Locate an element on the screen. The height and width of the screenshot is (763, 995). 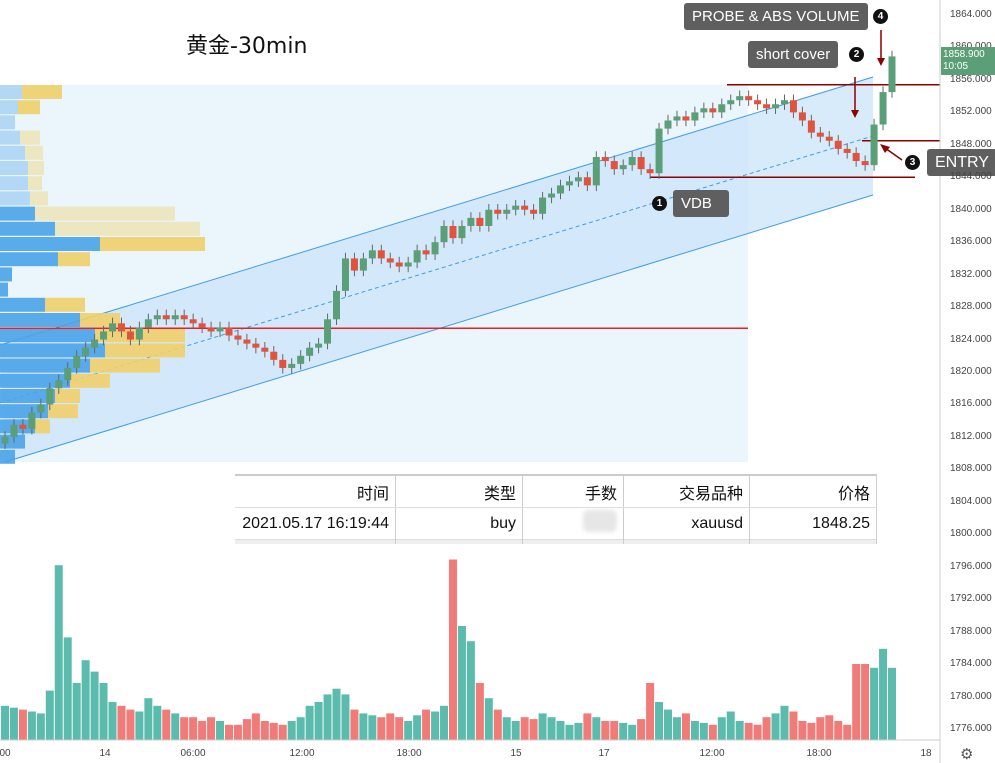
time-tick-label: 17 is located at coordinates (604, 753).